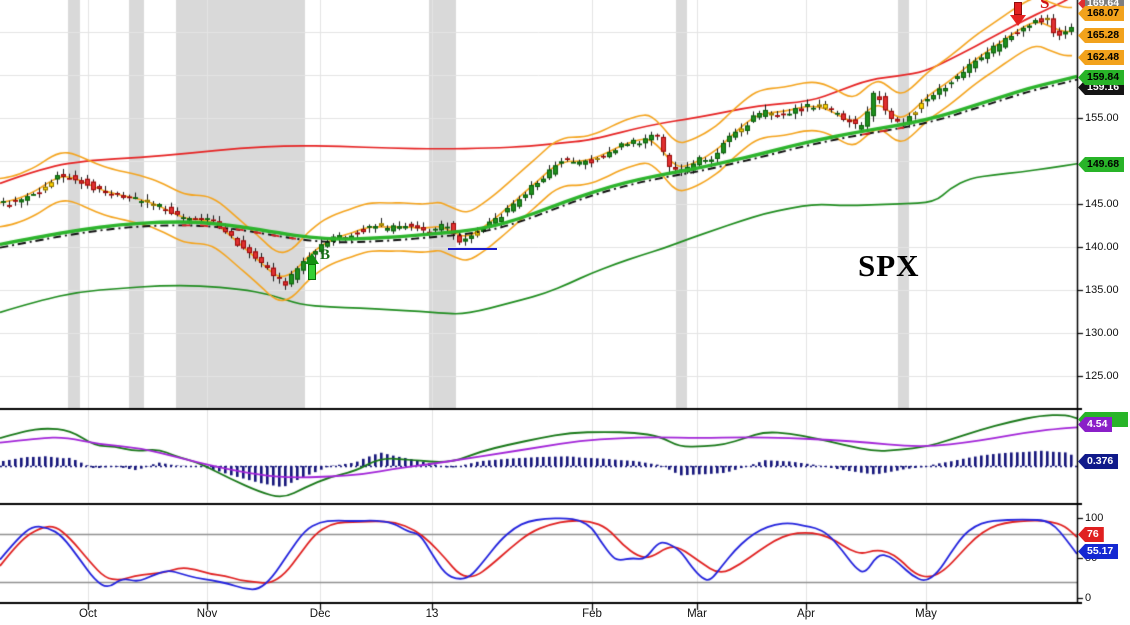 The image size is (1130, 625). What do you see at coordinates (432, 614) in the screenshot?
I see `x-axis-tick-label: 13` at bounding box center [432, 614].